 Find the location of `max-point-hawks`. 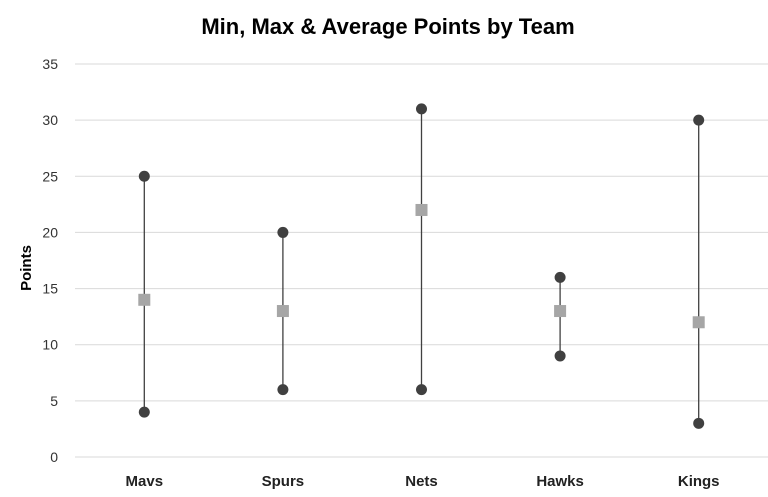

max-point-hawks is located at coordinates (560, 277).